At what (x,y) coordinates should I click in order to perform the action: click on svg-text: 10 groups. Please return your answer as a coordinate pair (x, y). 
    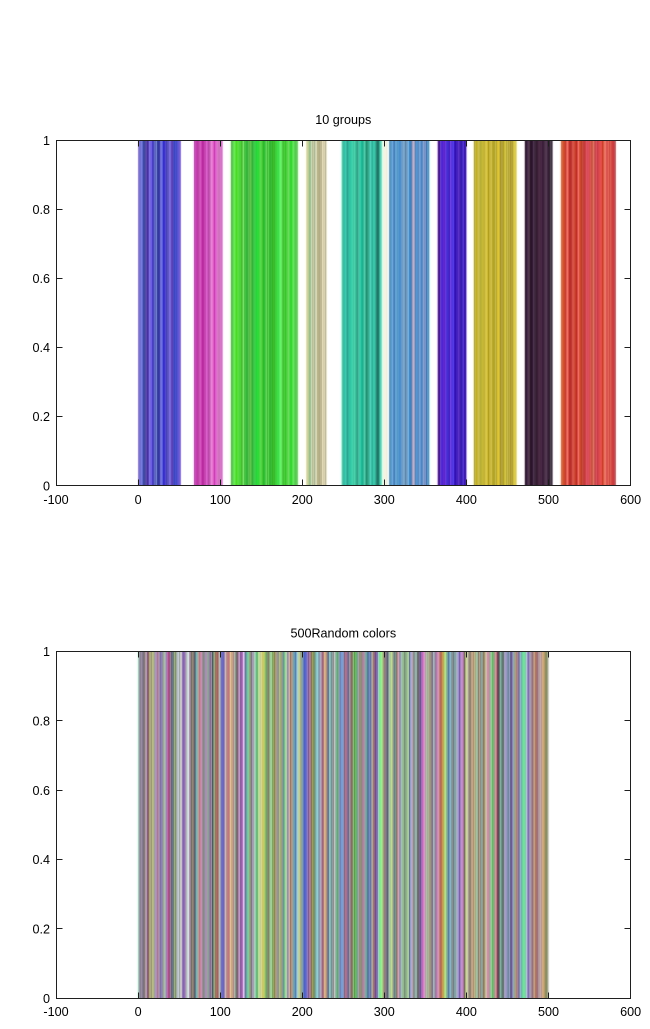
    Looking at the image, I should click on (343, 120).